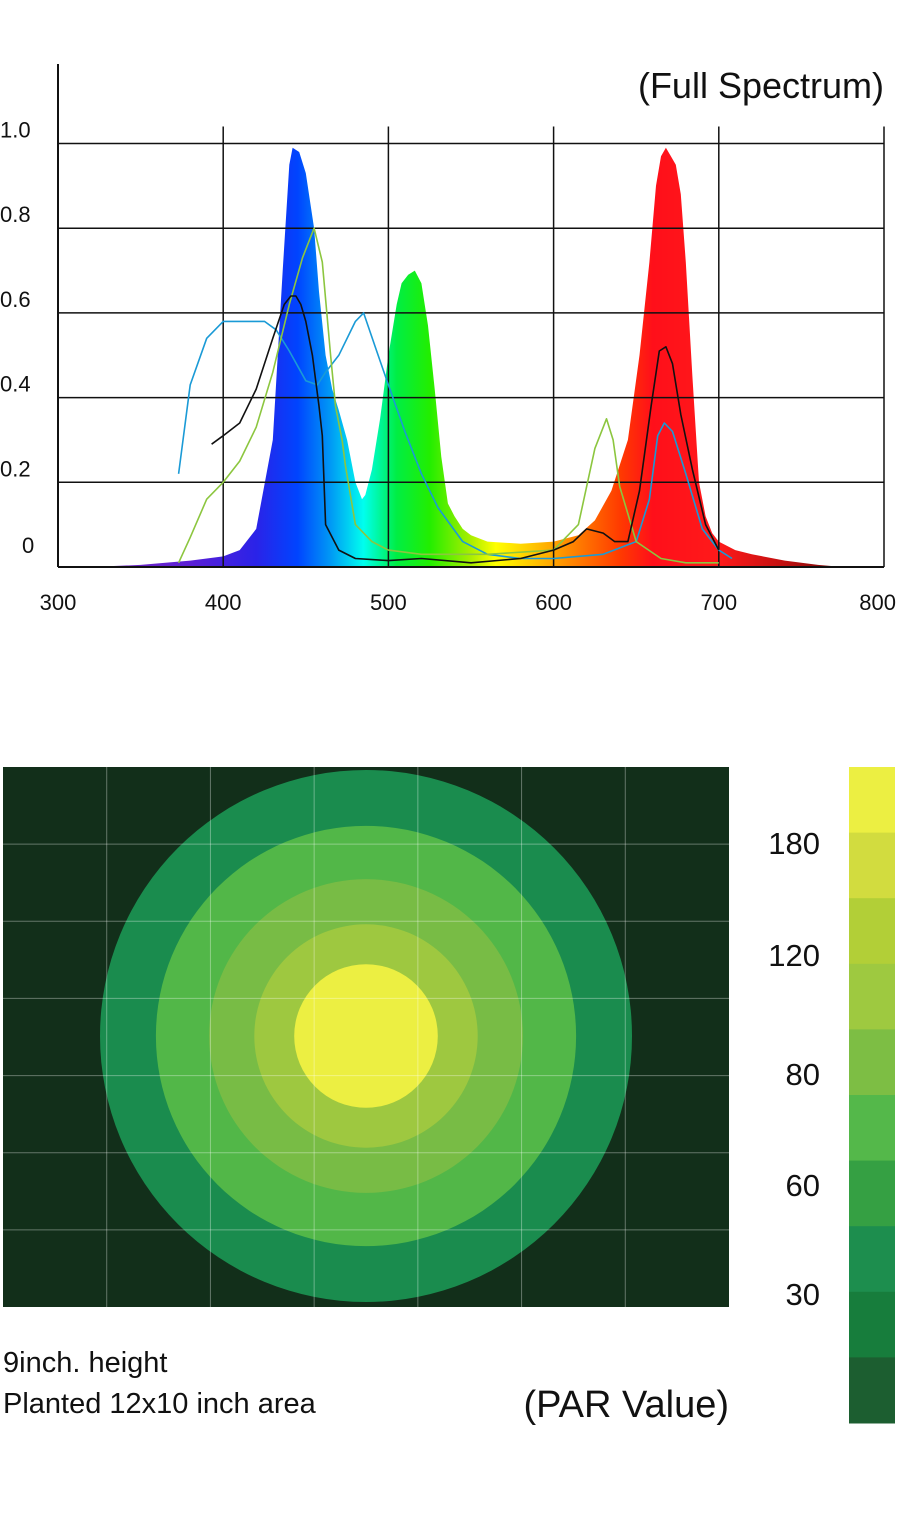 Image resolution: width=900 pixels, height=1520 pixels. I want to click on x-tick-label: 800, so click(877, 602).